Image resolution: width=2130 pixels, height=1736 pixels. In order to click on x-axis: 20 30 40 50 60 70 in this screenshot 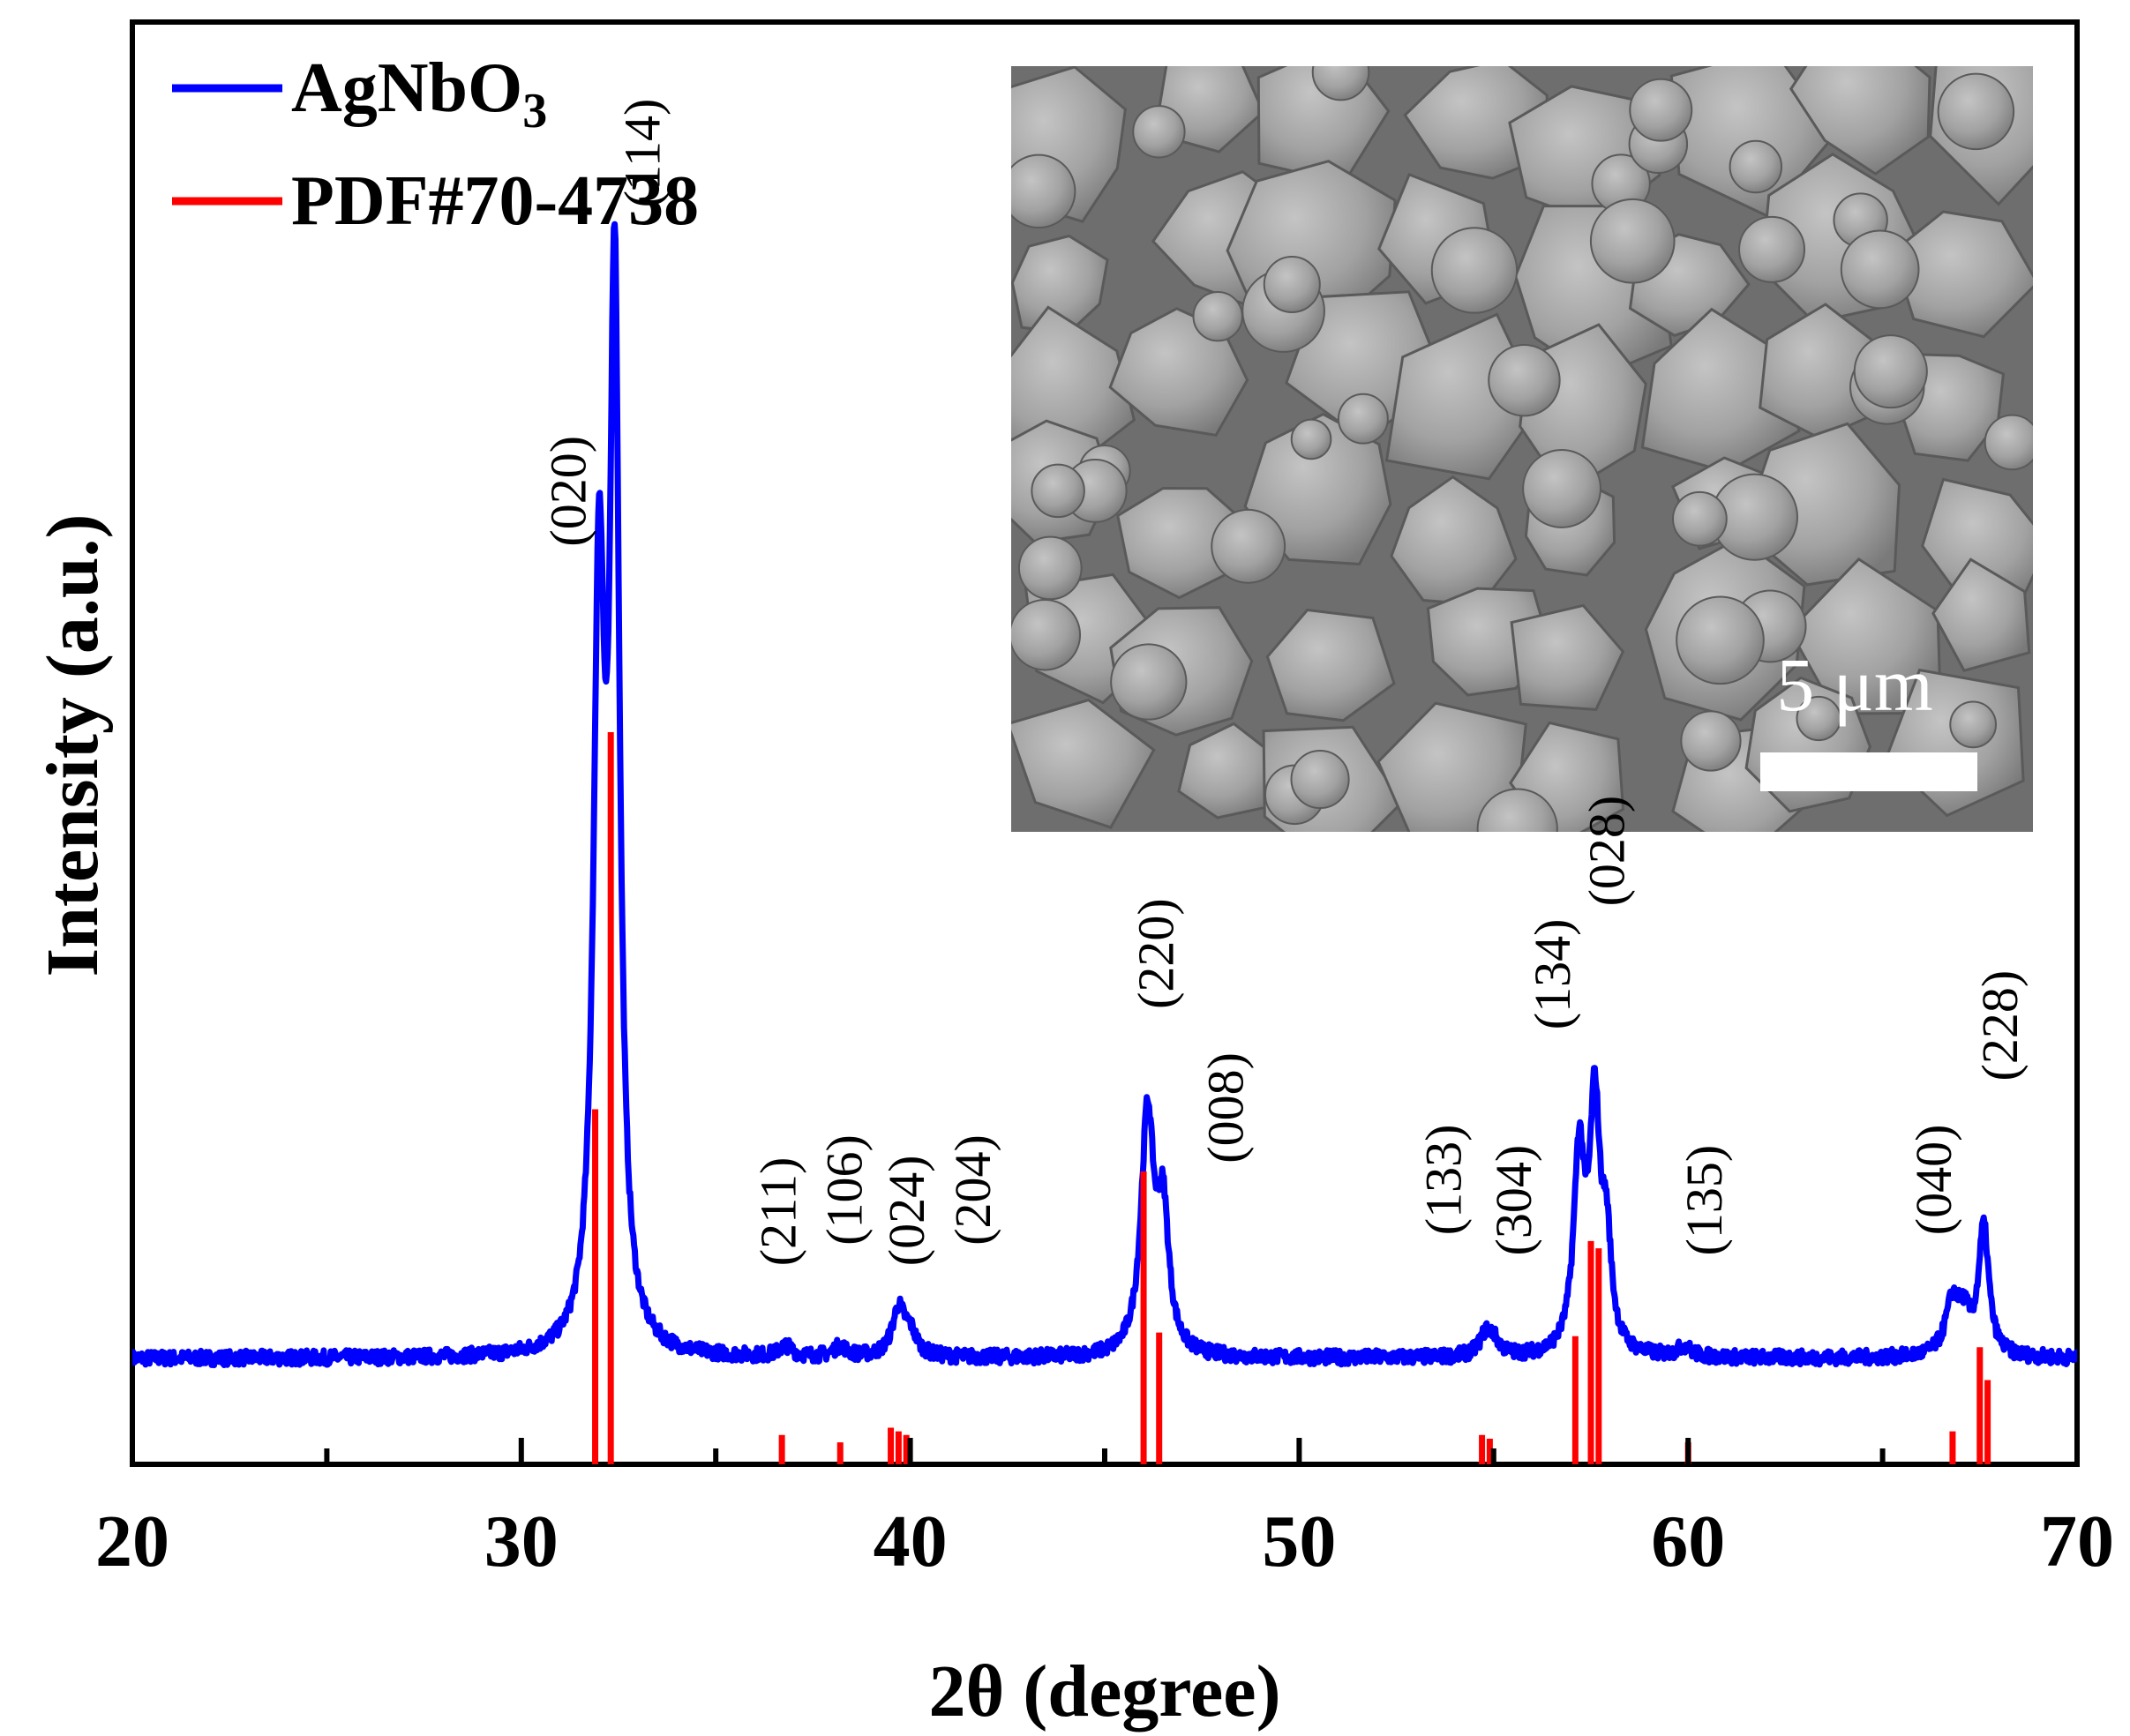, I will do `click(1104, 1510)`.